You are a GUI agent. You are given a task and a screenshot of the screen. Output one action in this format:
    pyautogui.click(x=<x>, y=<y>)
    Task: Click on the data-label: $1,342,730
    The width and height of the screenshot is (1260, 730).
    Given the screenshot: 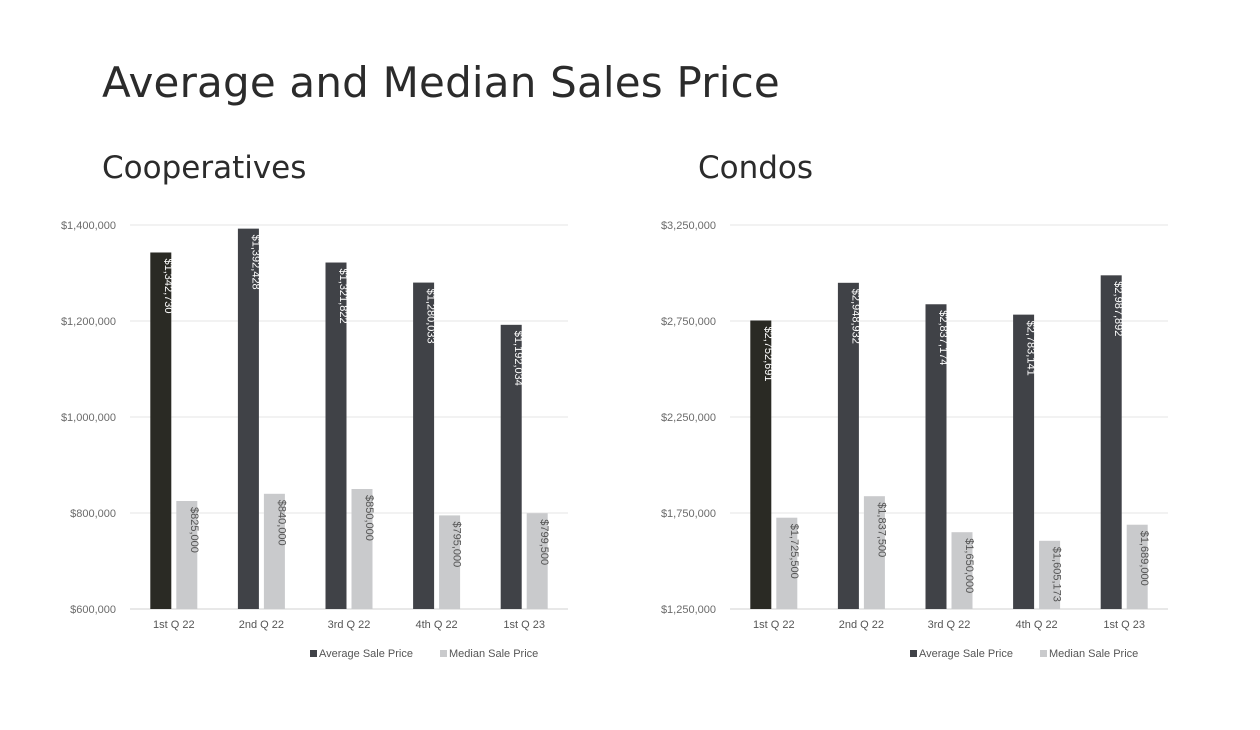 What is the action you would take?
    pyautogui.click(x=168, y=285)
    